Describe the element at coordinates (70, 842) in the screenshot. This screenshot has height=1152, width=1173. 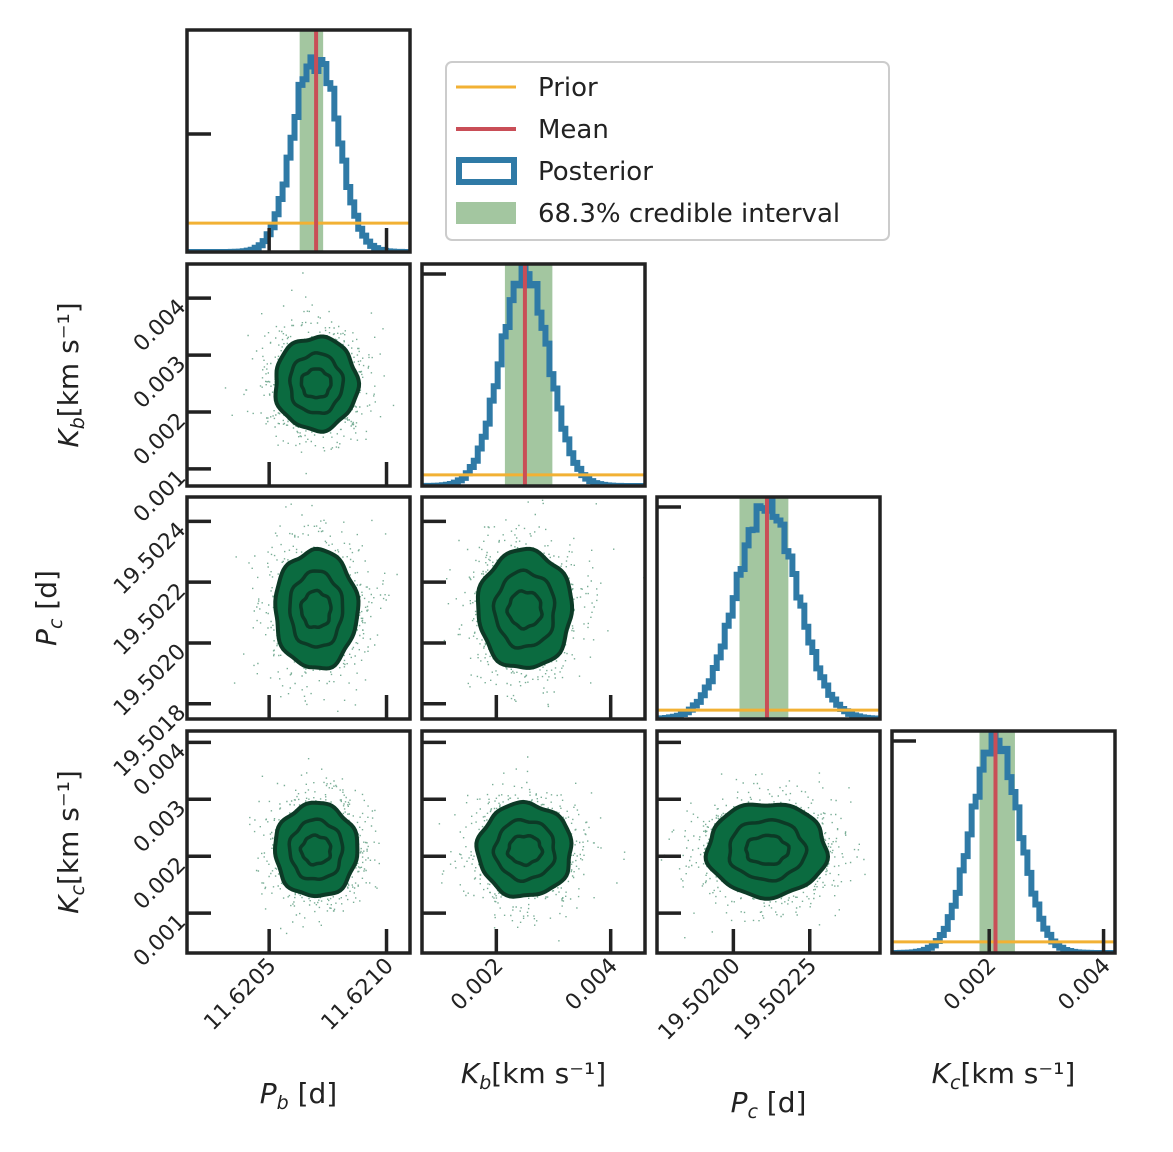
I see `y-axis-label-Kc: Kc[km s⁻¹]` at that location.